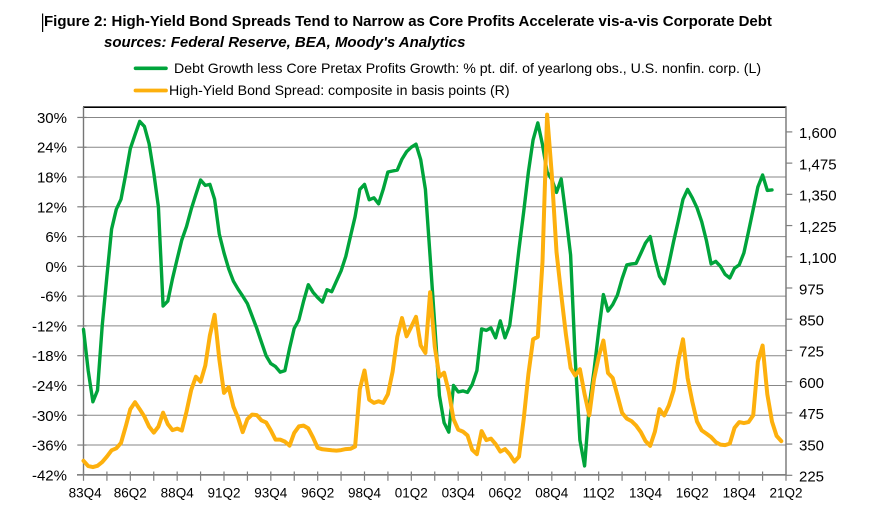 The width and height of the screenshot is (888, 516). Describe the element at coordinates (411, 493) in the screenshot. I see `svg-text: 01Q2` at that location.